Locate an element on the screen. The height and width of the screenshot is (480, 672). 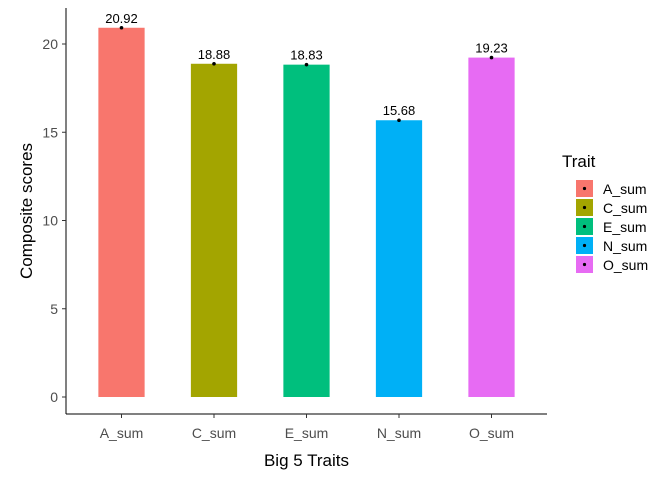
x-tick-label: N_sum is located at coordinates (399, 433).